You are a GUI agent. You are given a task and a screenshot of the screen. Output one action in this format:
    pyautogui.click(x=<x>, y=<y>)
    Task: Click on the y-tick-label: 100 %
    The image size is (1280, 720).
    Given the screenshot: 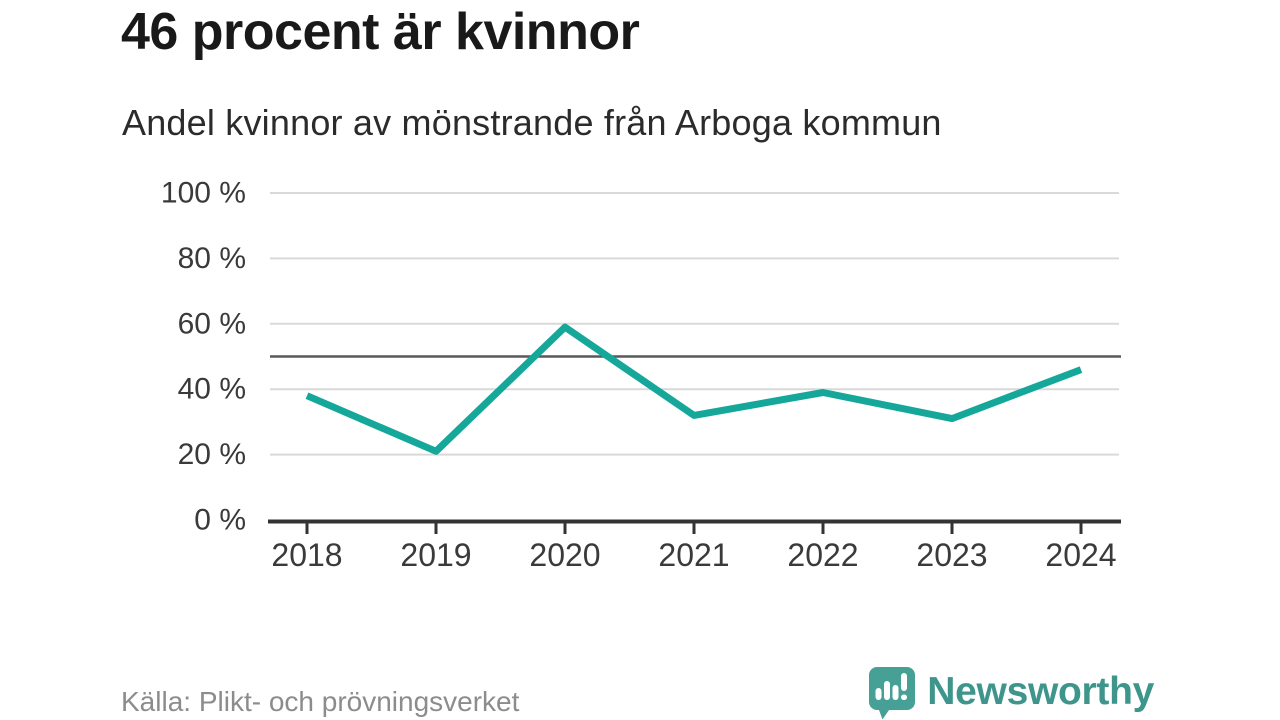 What is the action you would take?
    pyautogui.click(x=203, y=193)
    